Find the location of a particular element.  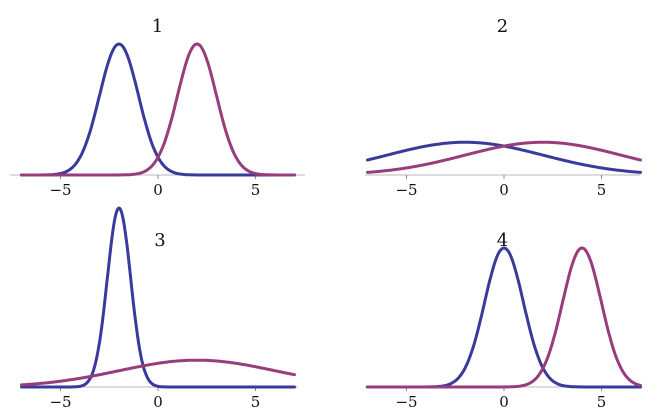

panel-title: 2 is located at coordinates (502, 26).